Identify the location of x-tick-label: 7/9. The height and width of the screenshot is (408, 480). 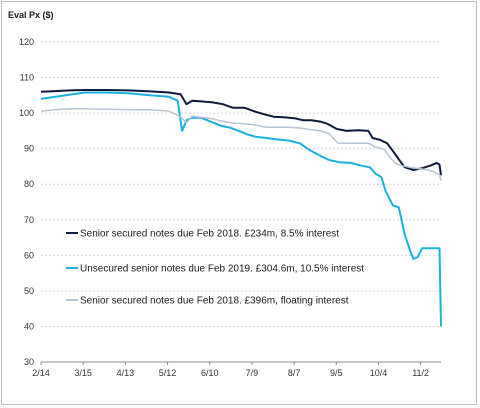
(252, 373).